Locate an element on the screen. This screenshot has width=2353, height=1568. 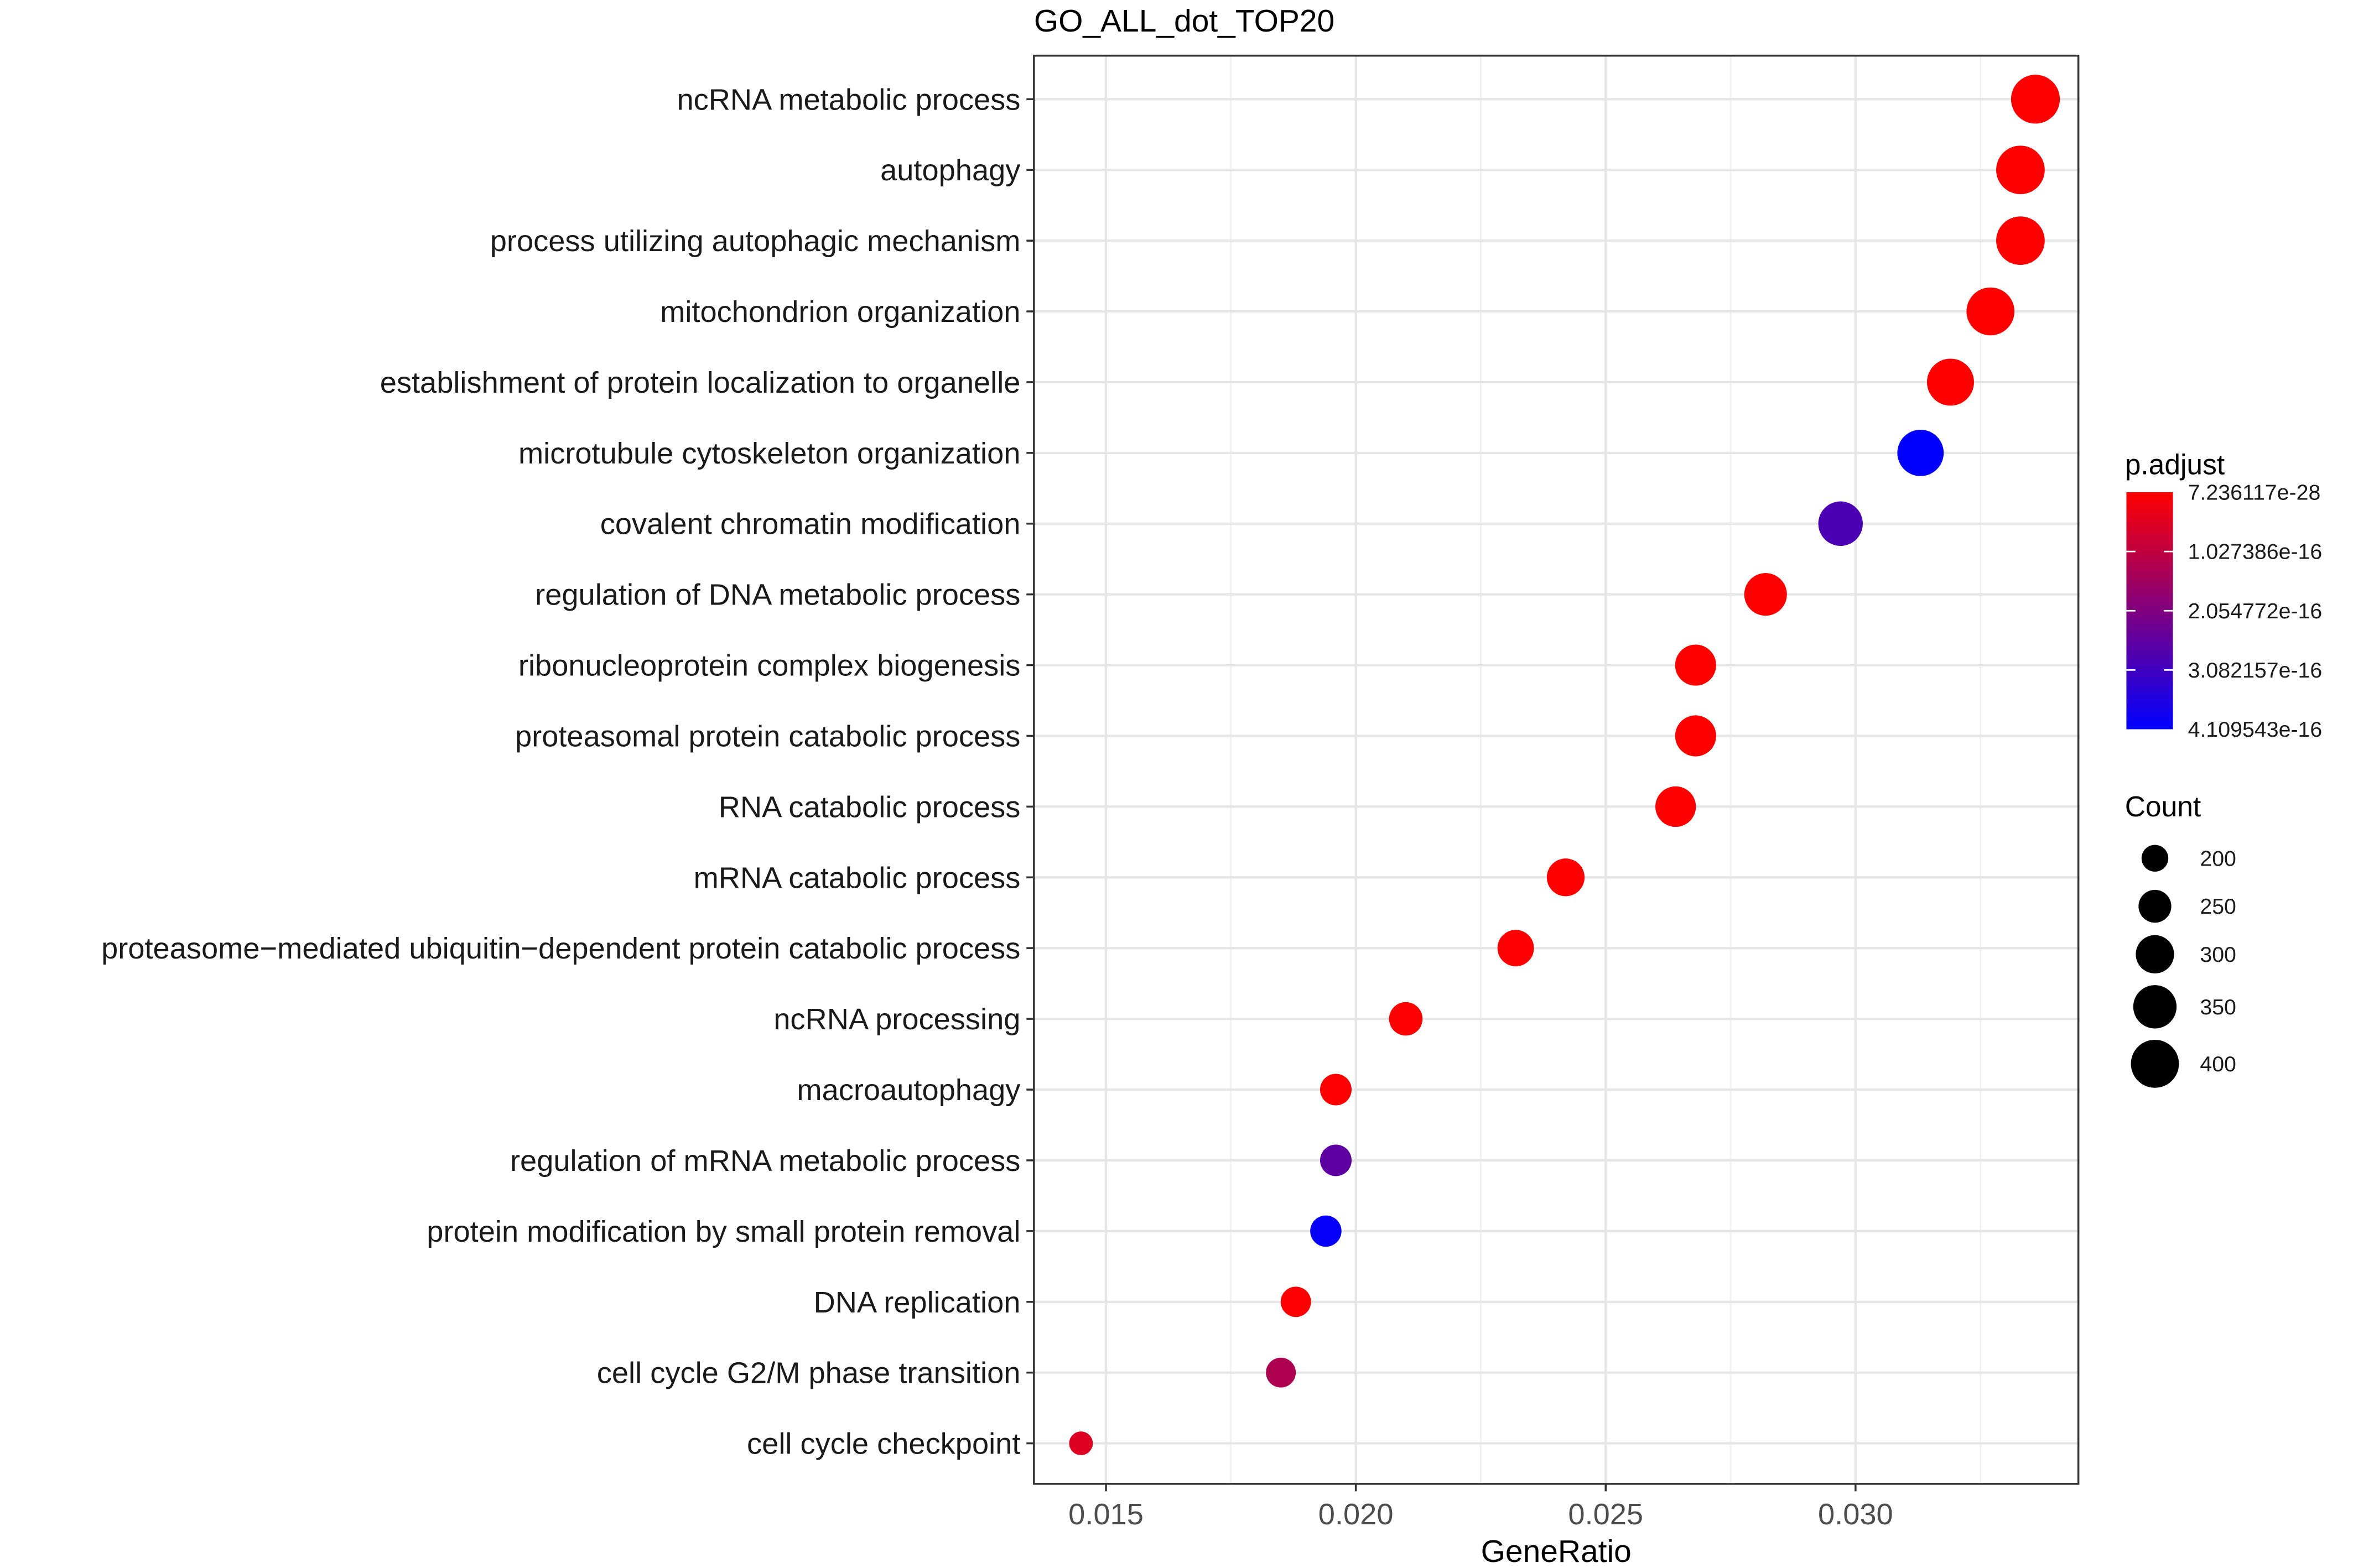
y-tick-label: macroautophagy is located at coordinates (909, 1090).